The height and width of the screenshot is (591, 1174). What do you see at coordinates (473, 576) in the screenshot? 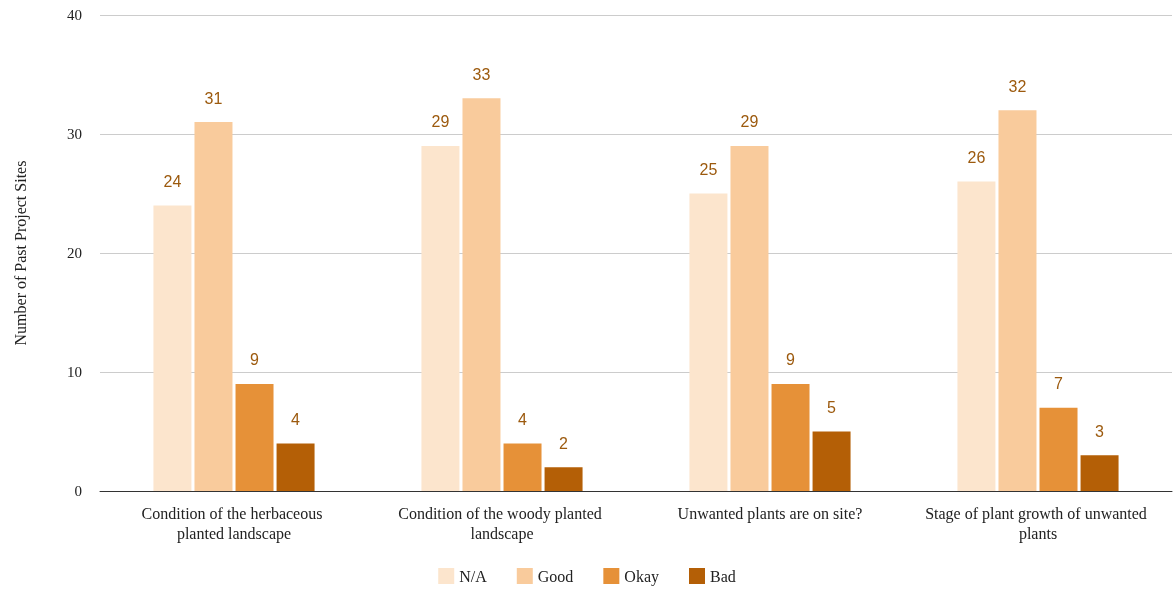
I see `legend-label: N/A` at bounding box center [473, 576].